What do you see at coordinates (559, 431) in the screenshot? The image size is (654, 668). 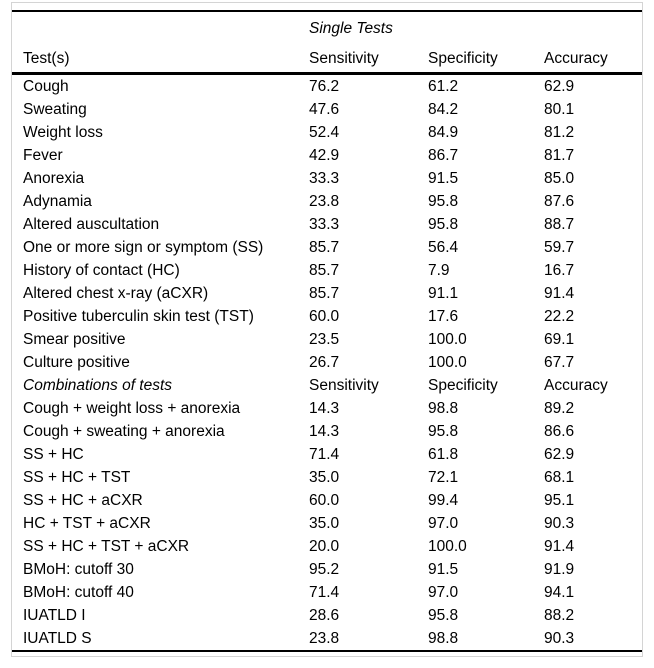 I see `cell-accuracy: 86.6` at bounding box center [559, 431].